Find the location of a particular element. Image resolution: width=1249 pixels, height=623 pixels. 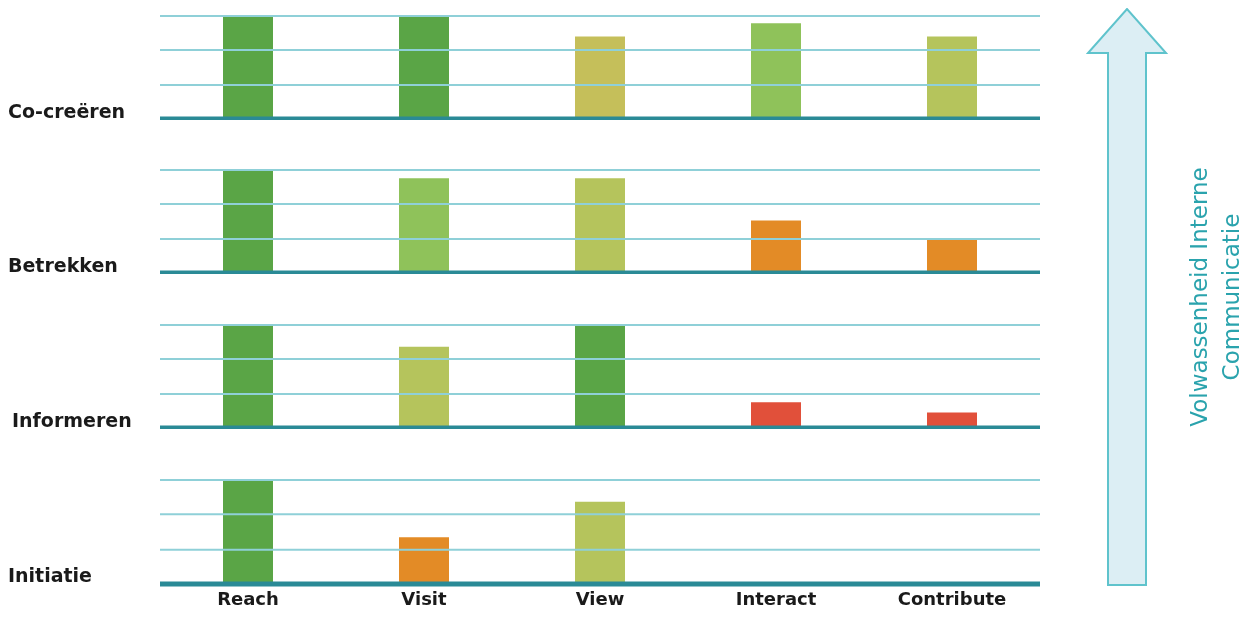

x-tick-label: Reach is located at coordinates (248, 598).